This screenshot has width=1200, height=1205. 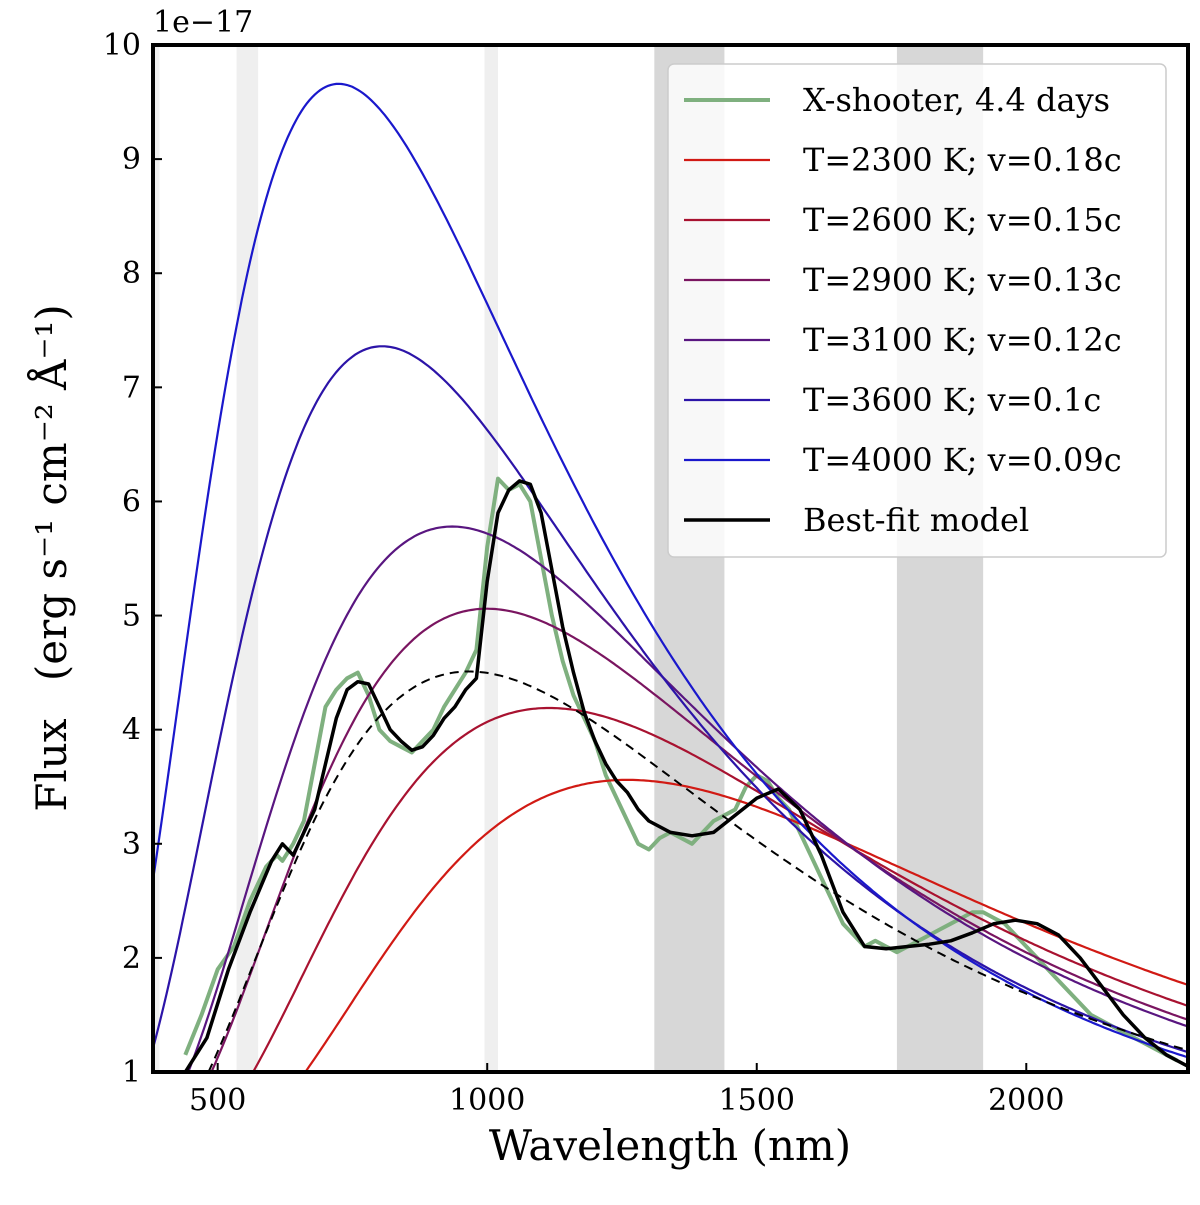 I want to click on y-offset-label: 1e−17, so click(x=203, y=22).